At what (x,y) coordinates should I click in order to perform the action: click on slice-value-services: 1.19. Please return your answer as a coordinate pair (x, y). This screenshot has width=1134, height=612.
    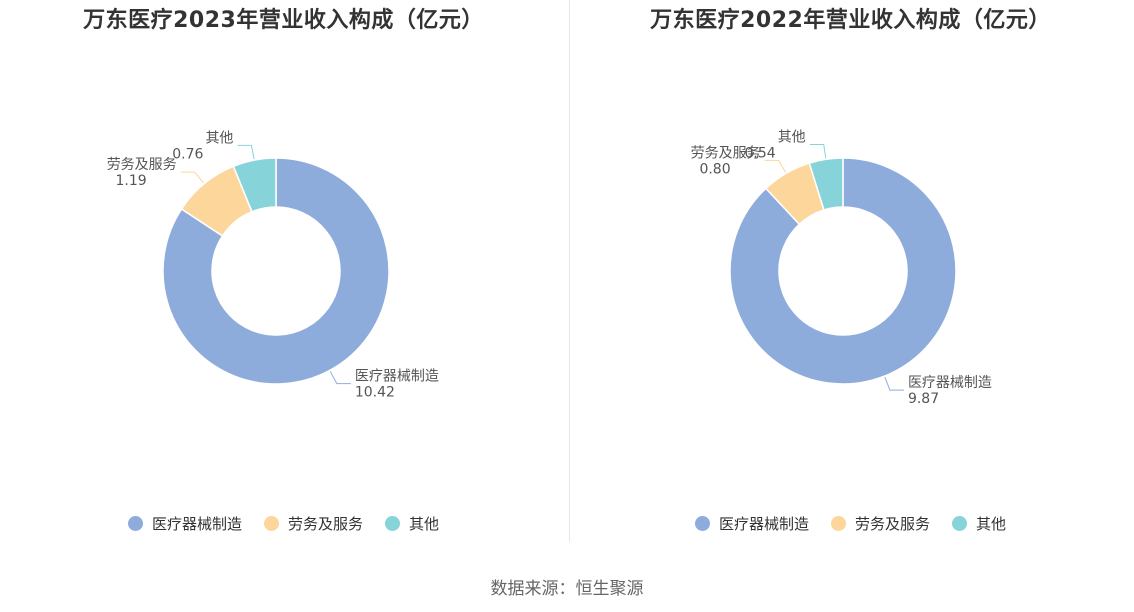
    Looking at the image, I should click on (131, 181).